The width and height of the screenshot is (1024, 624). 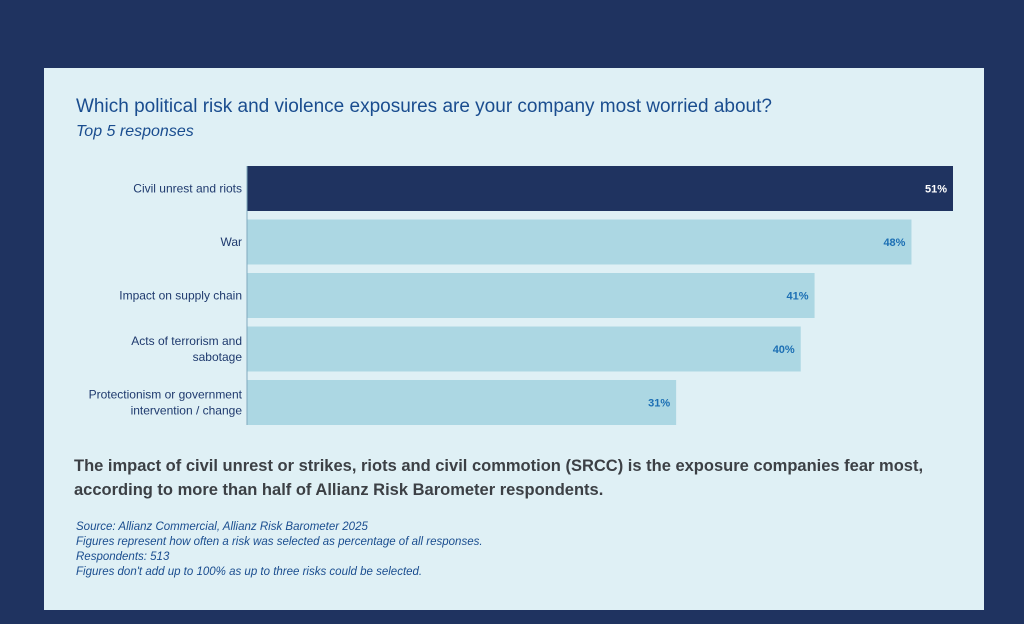 I want to click on value-label-0: 51%, so click(x=936, y=190).